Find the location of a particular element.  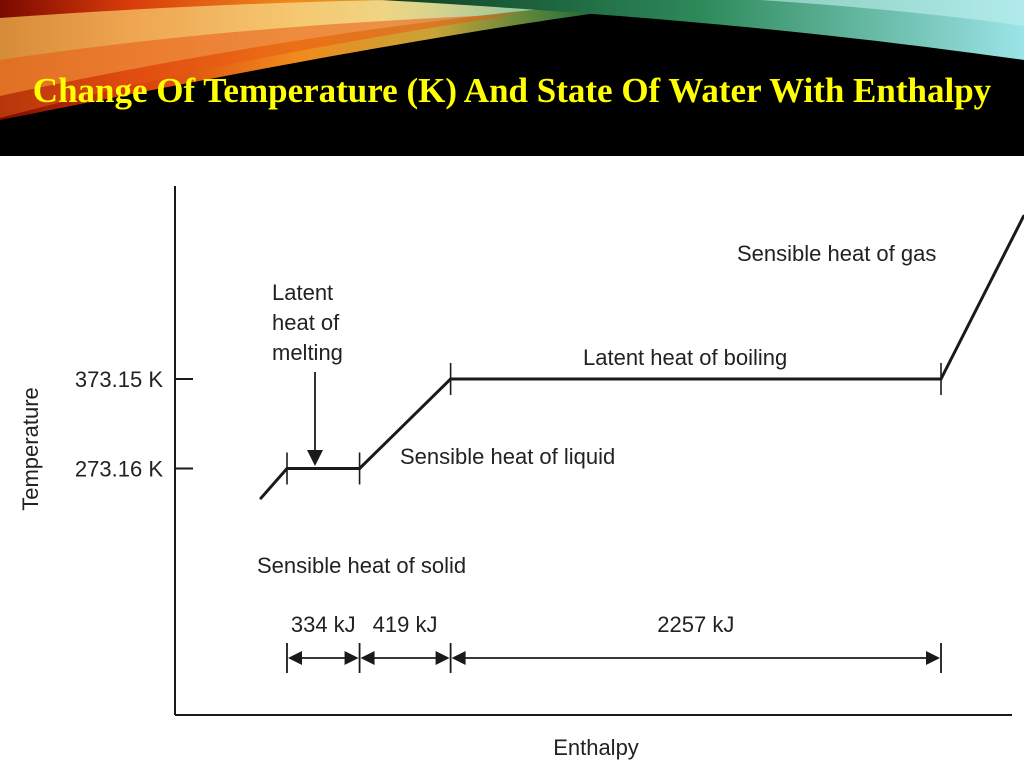

curve-segment-solid is located at coordinates (274, 483).